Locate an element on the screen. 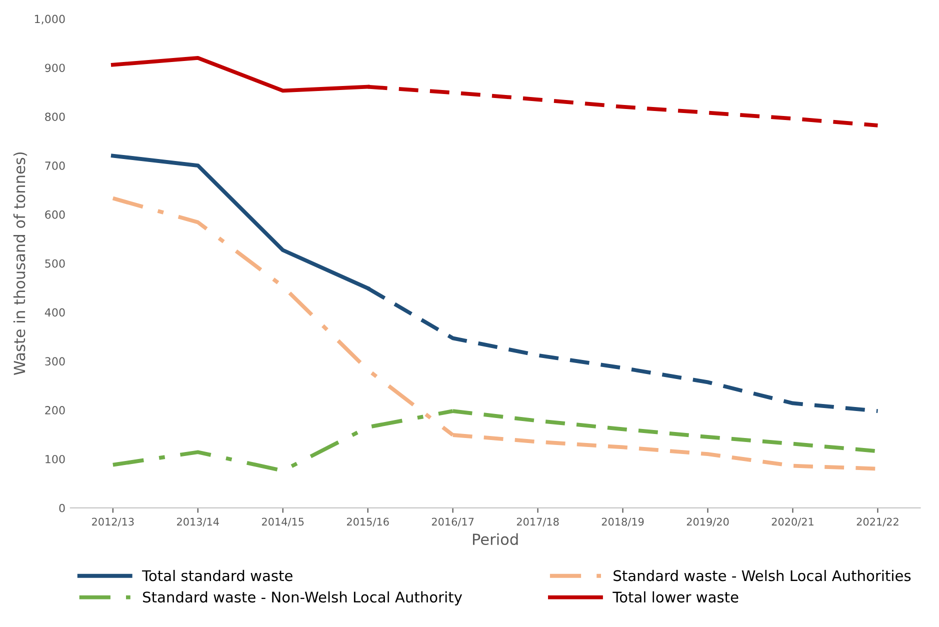 This screenshot has height=627, width=939. x-tick-label: 2017/18 is located at coordinates (537, 522).